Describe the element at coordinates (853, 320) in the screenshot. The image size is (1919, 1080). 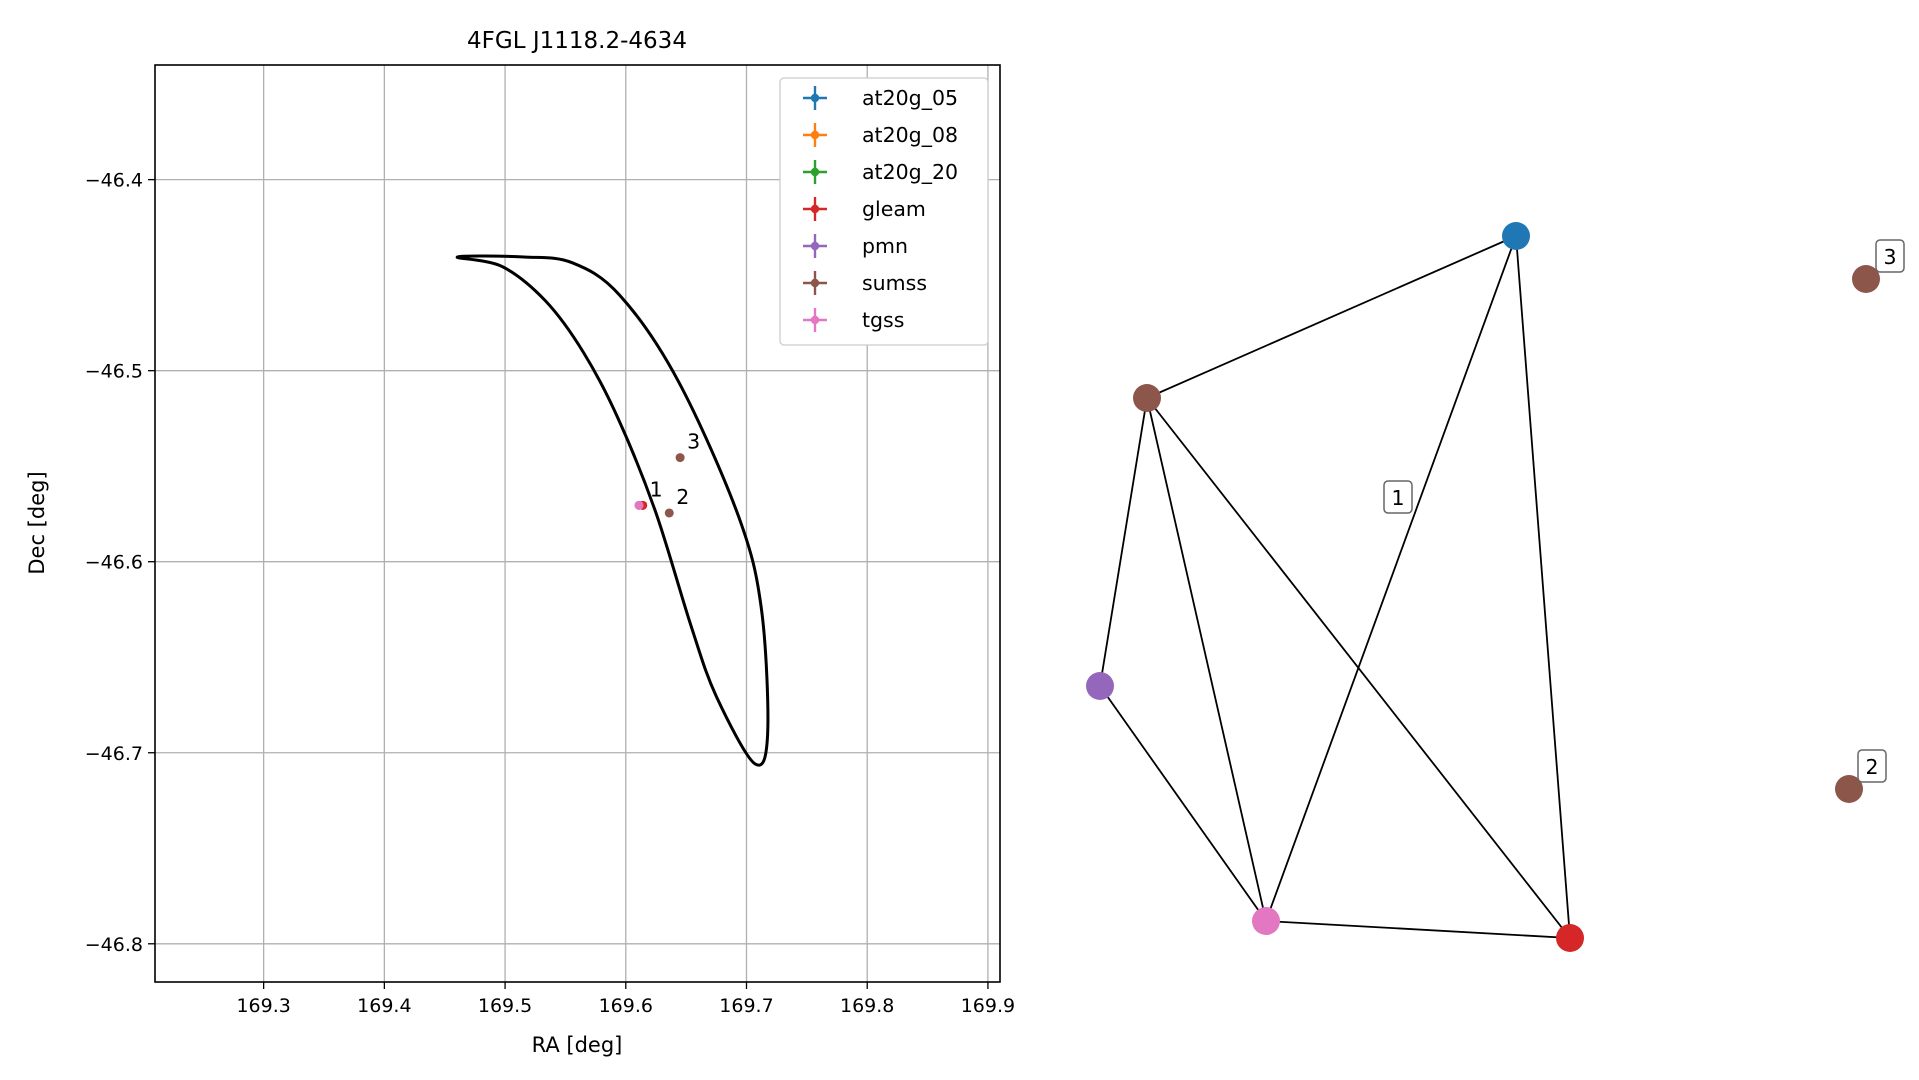
I see `legend-entry-tgss: tgss` at that location.